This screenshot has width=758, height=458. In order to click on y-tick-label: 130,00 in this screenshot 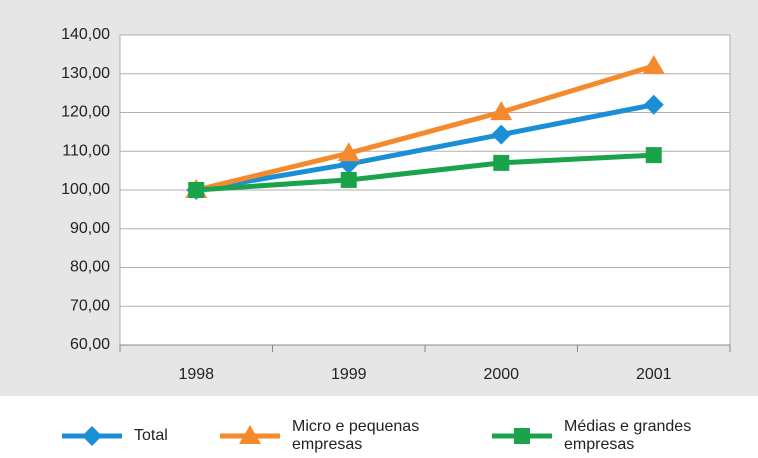, I will do `click(85, 73)`.